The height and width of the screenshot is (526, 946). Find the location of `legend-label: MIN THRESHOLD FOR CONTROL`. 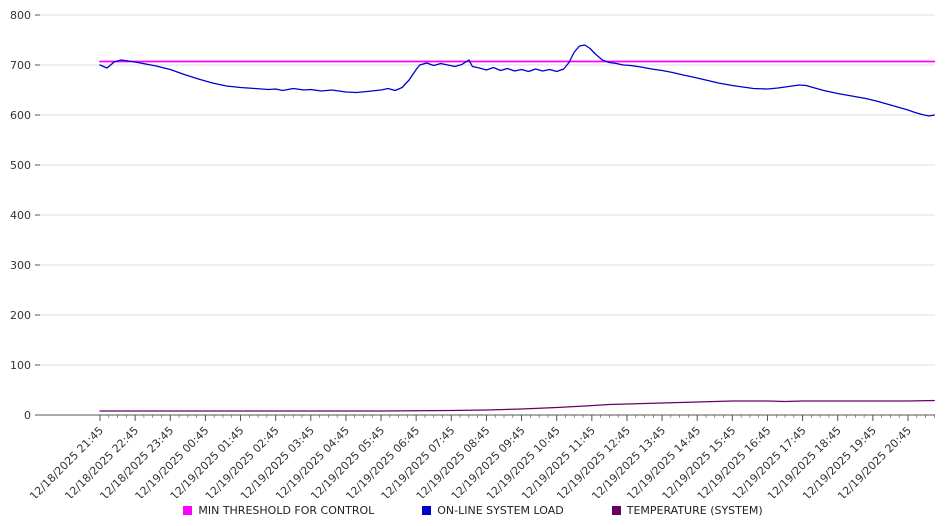

legend-label: MIN THRESHOLD FOR CONTROL is located at coordinates (286, 510).